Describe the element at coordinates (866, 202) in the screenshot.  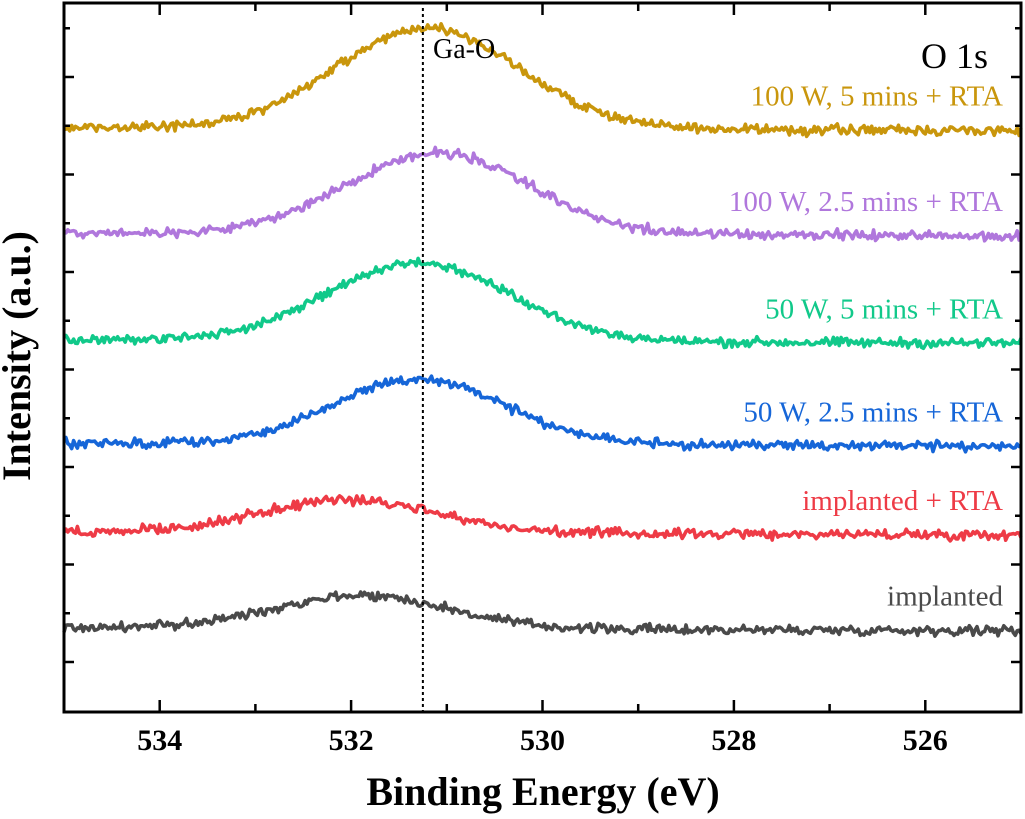
I see `series-label-4: 100 W, 2.5 mins + RTA` at that location.